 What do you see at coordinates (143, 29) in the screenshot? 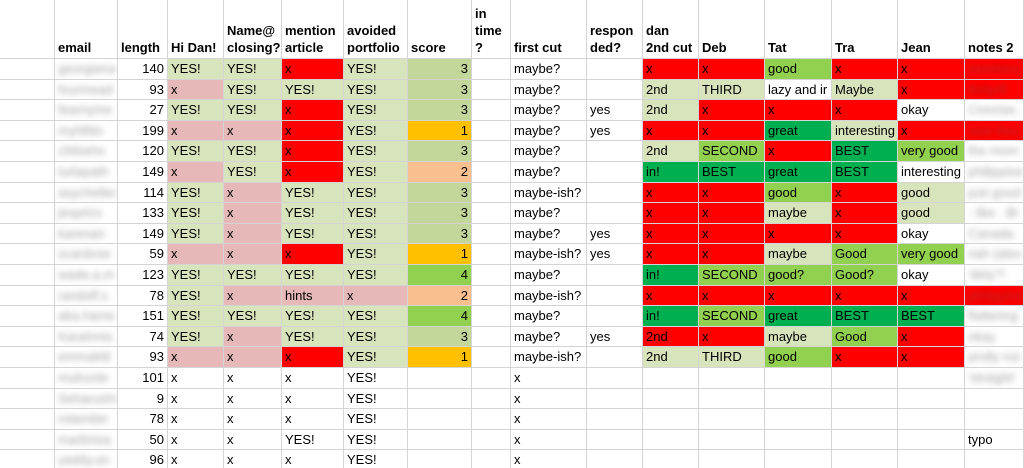
I see `column-header-length: length` at bounding box center [143, 29].